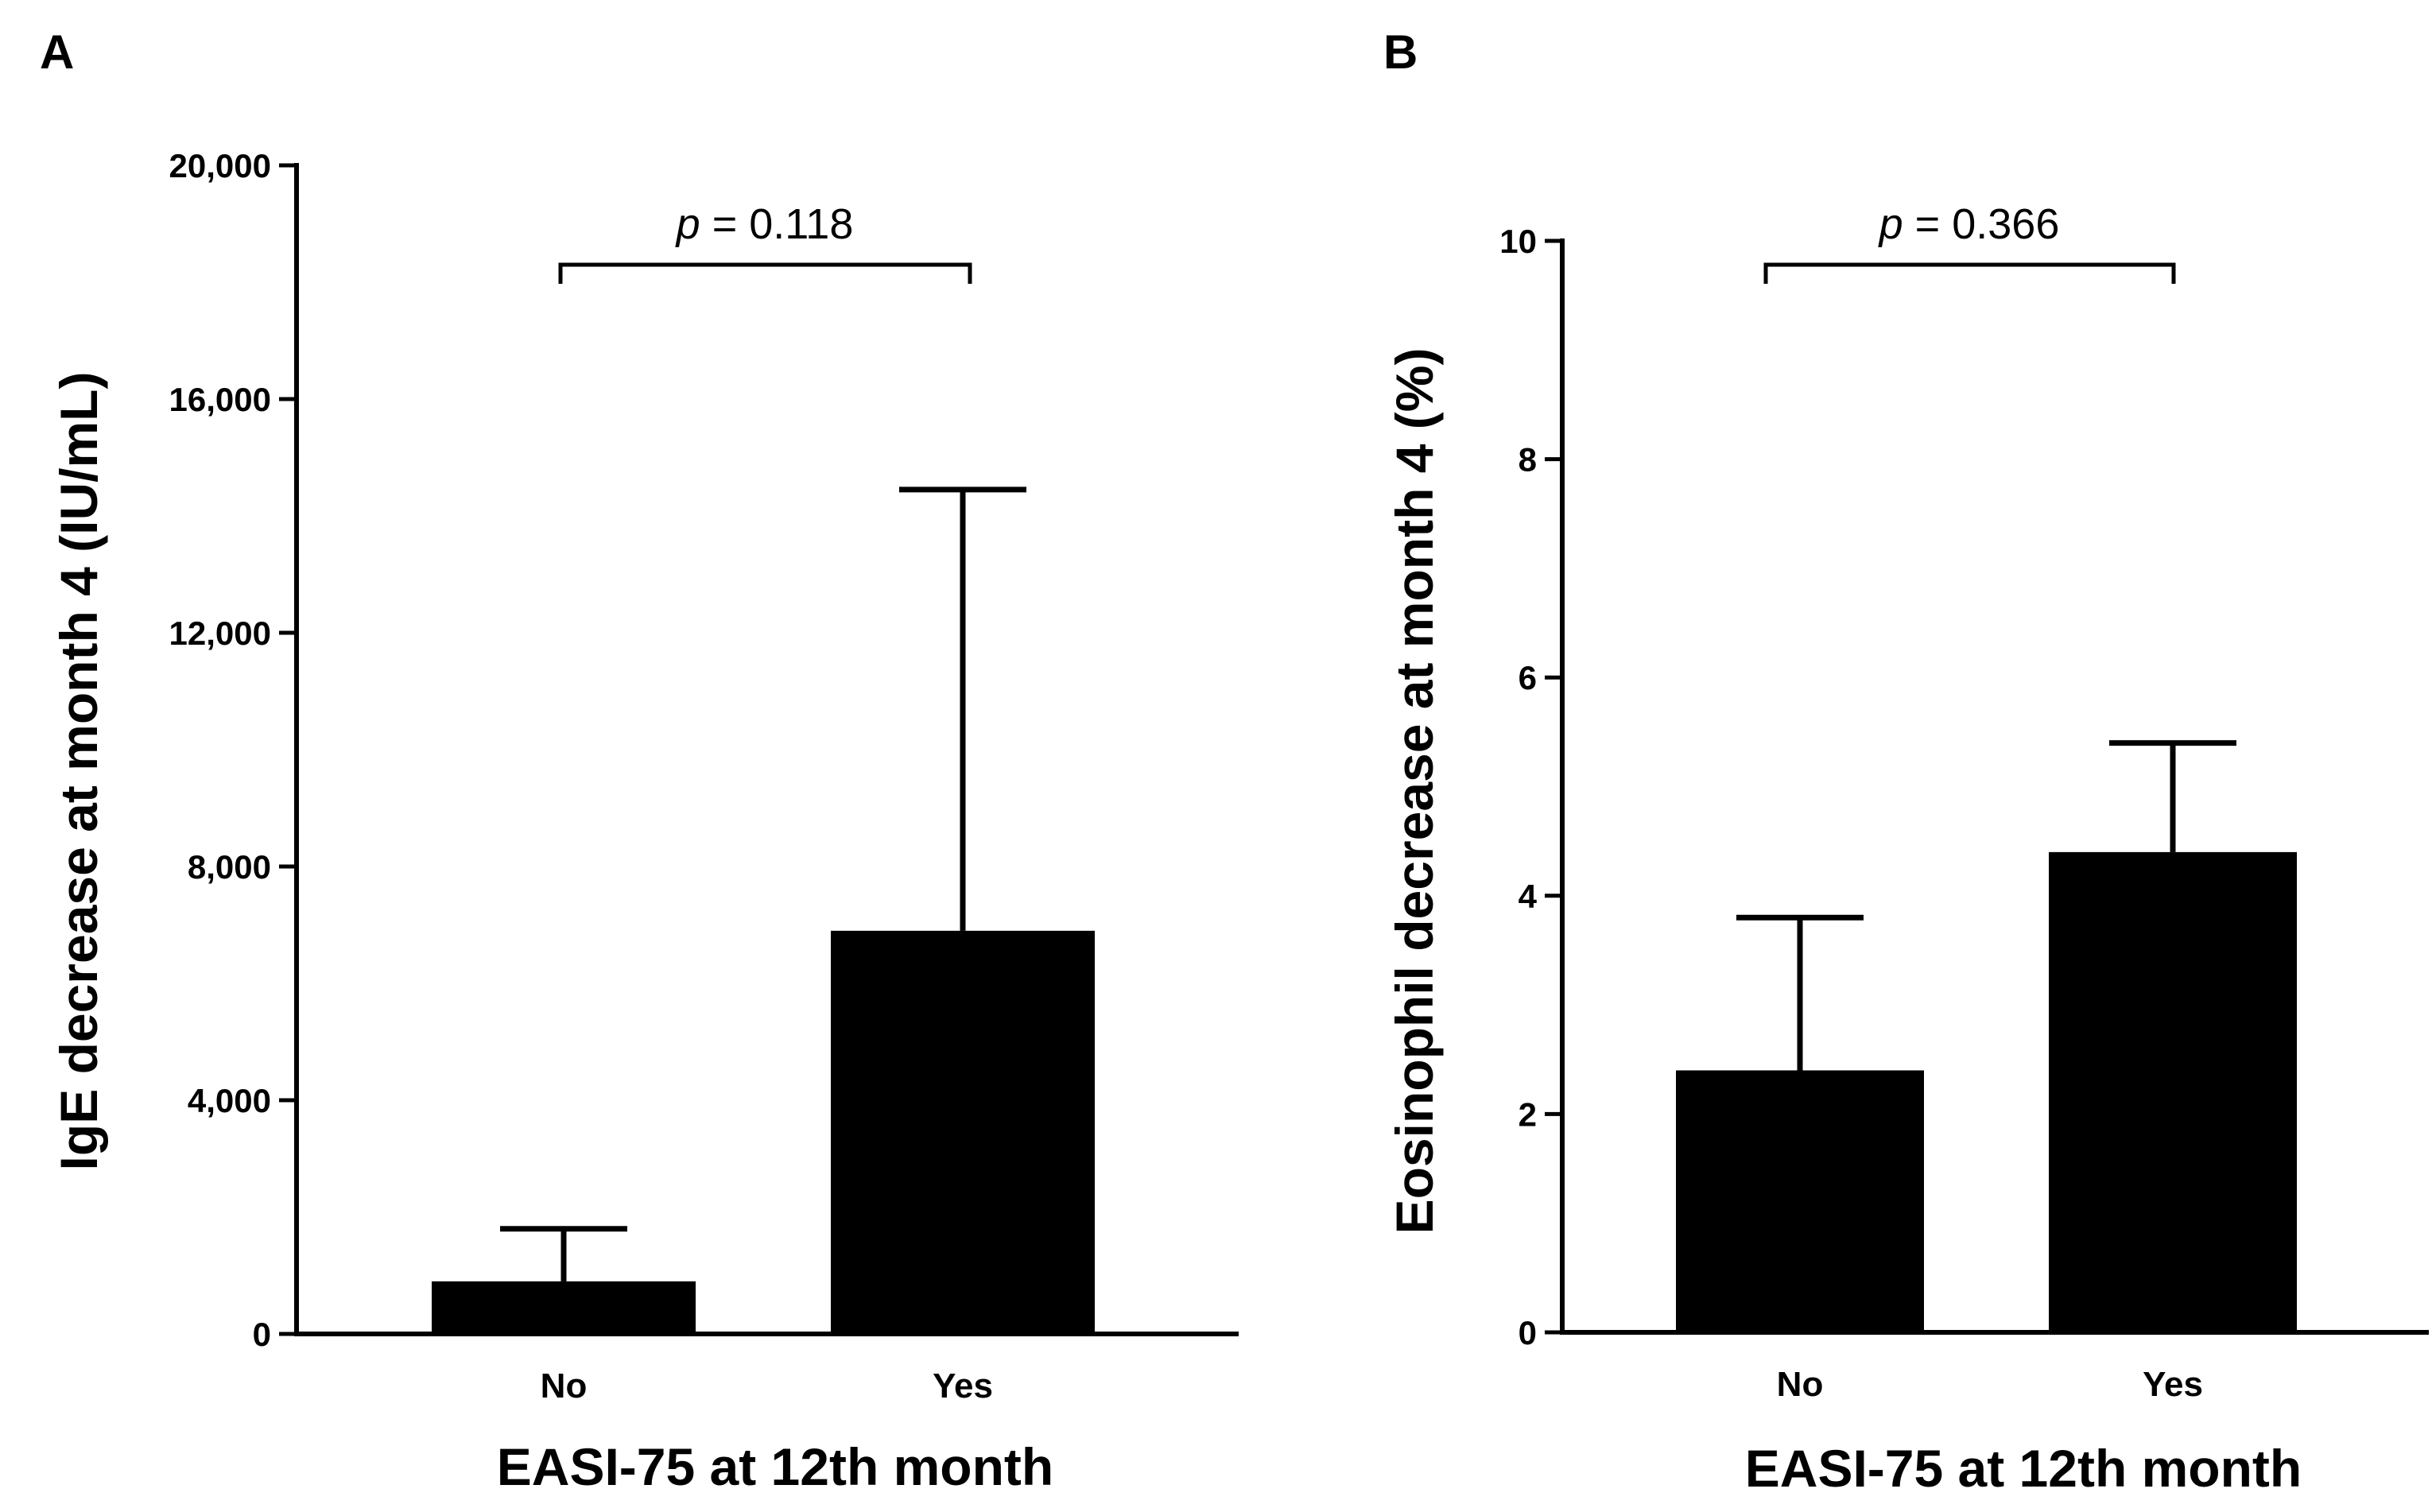  I want to click on panel-b-p-value: p = 0.366, so click(1969, 224).